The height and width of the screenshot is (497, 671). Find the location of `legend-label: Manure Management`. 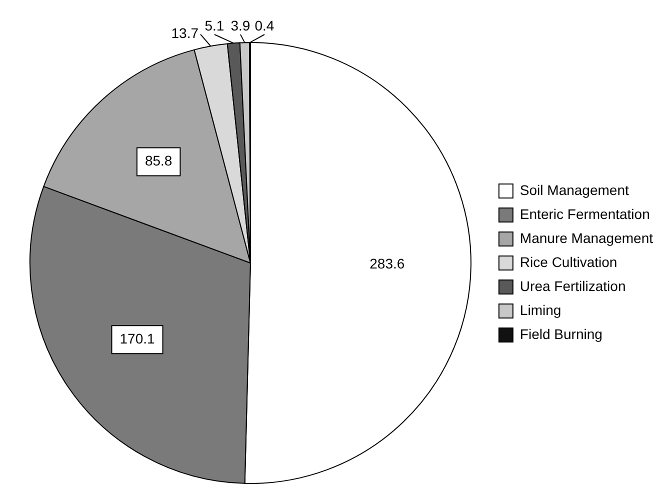

legend-label: Manure Management is located at coordinates (587, 238).